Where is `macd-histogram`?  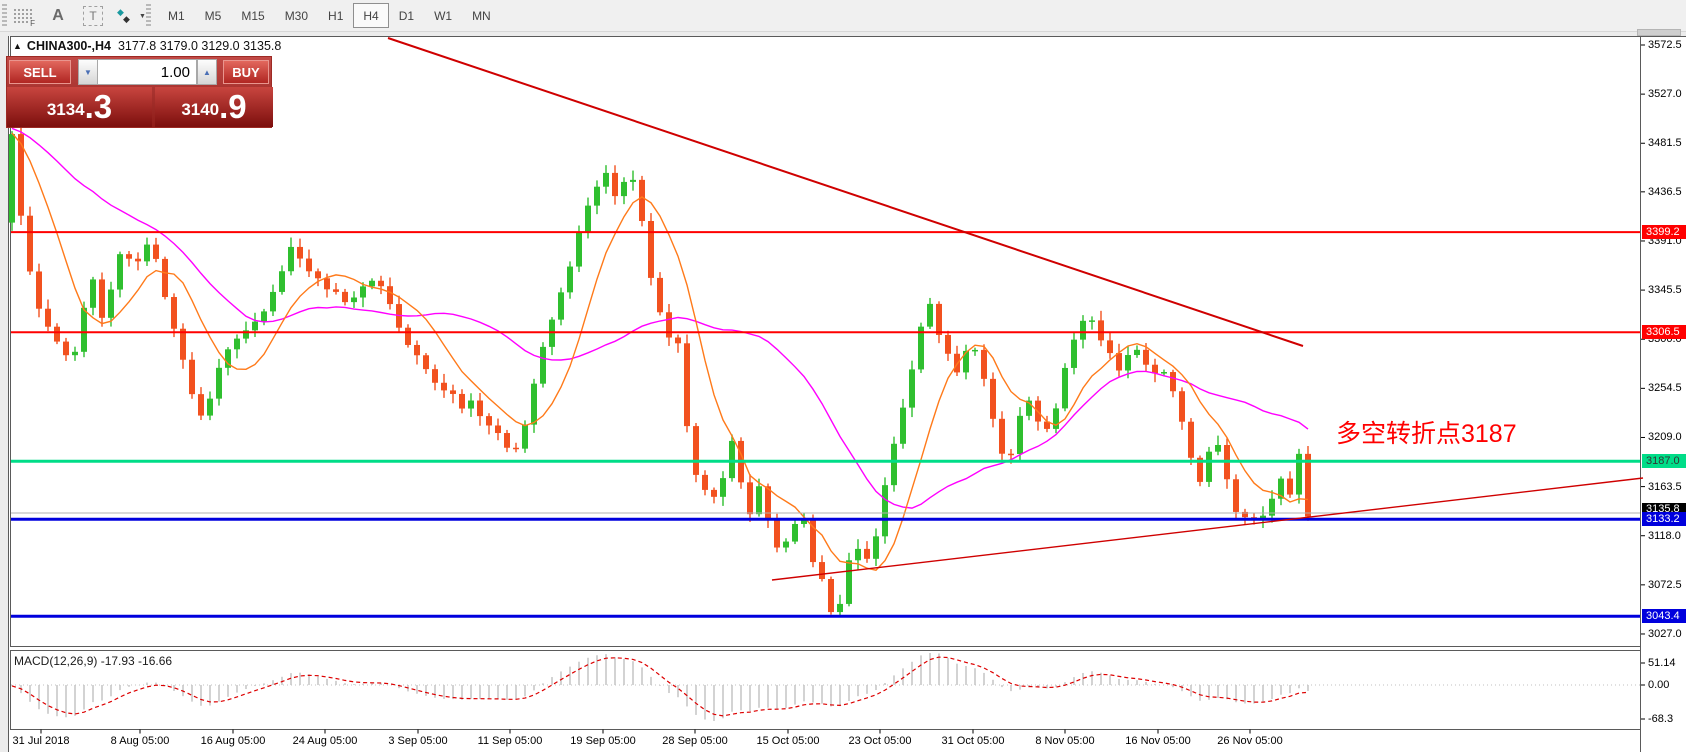
macd-histogram is located at coordinates (660, 687).